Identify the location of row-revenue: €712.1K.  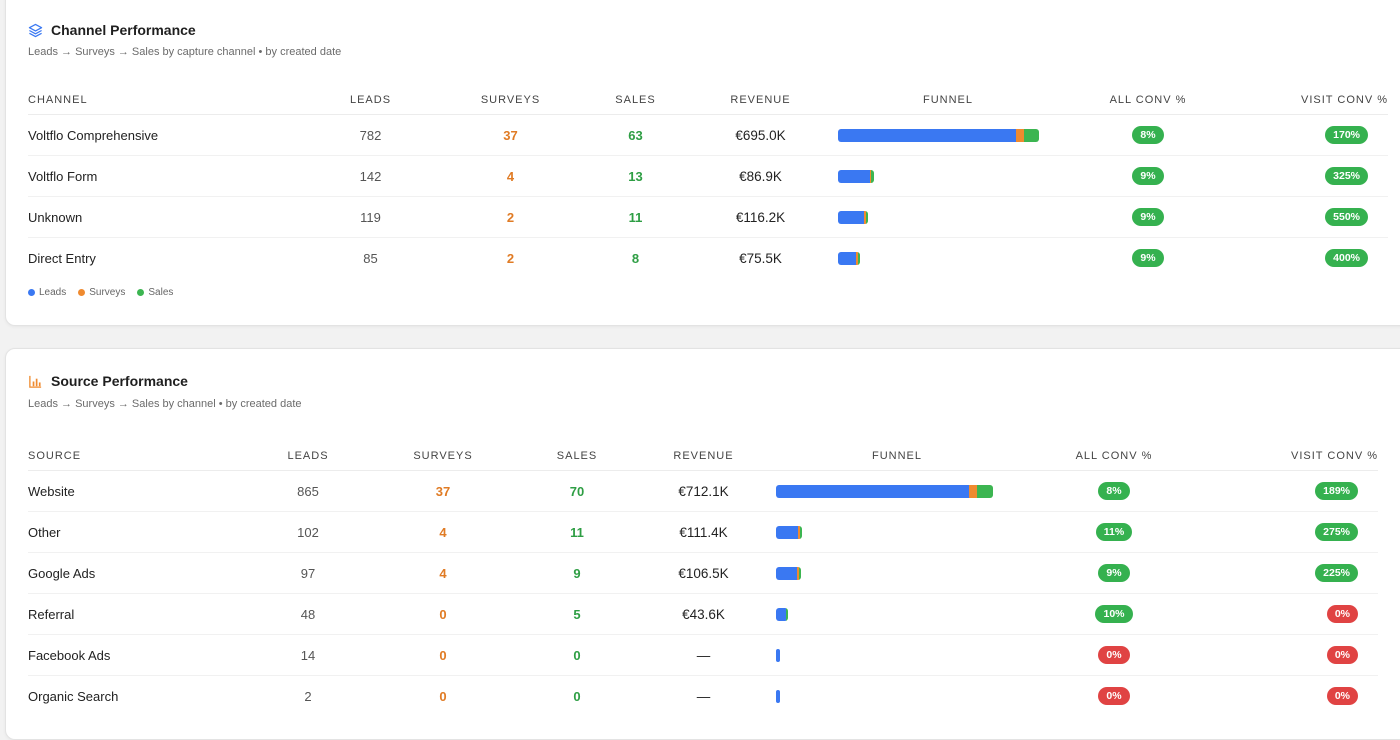
(703, 491).